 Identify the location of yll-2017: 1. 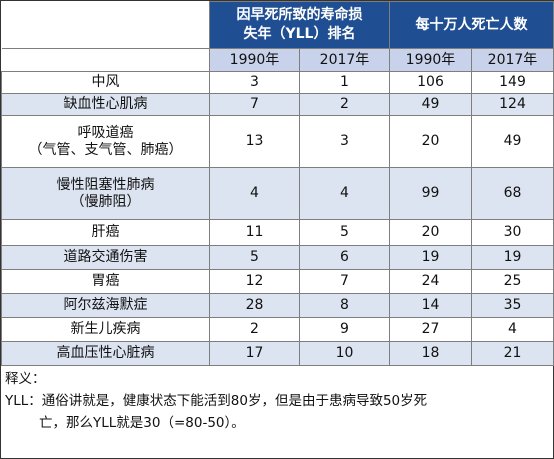
(344, 82).